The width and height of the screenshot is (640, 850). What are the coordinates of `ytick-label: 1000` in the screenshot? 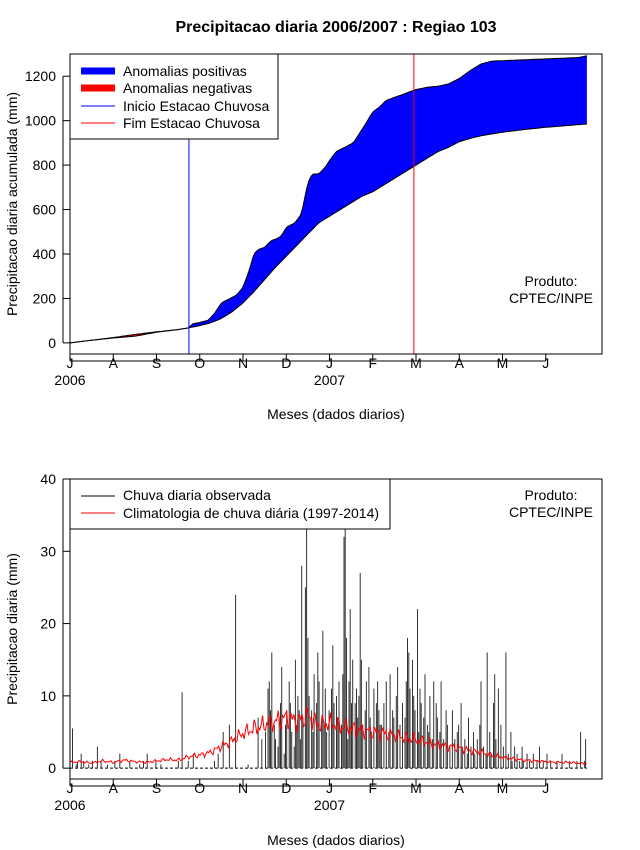 It's located at (40, 121).